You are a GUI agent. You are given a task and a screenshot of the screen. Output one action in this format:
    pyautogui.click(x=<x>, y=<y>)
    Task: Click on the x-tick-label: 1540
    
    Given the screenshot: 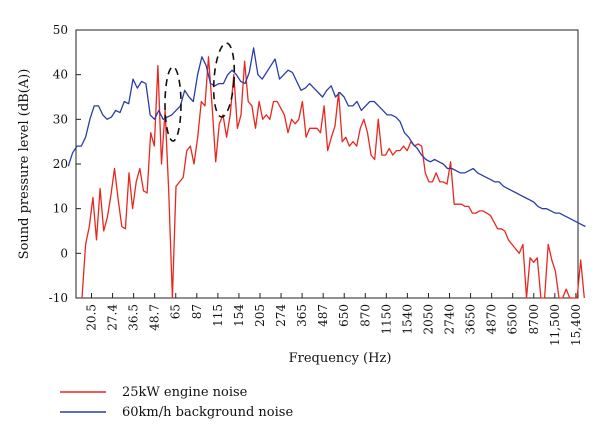 What is the action you would take?
    pyautogui.click(x=407, y=319)
    